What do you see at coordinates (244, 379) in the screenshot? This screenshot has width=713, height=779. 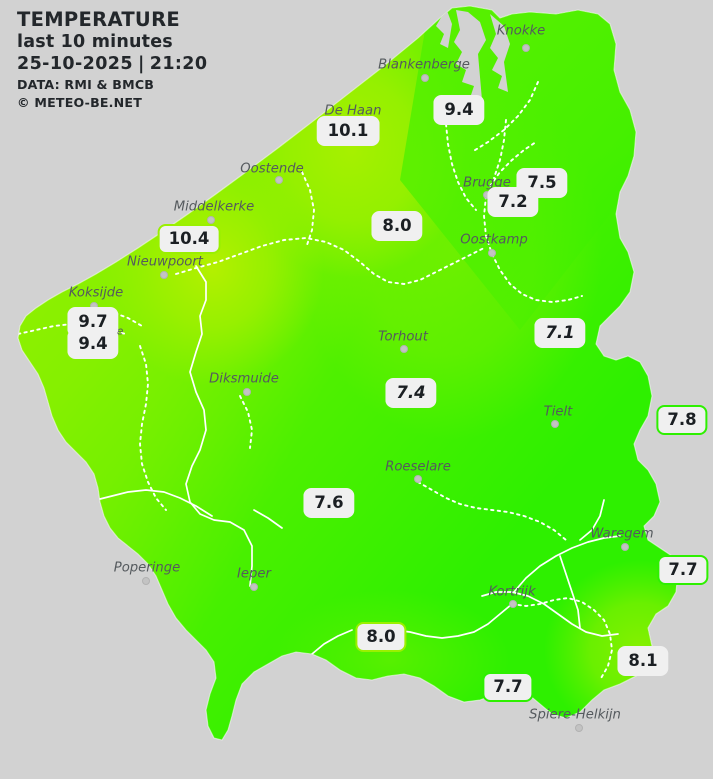 I see `city-label: Diksmuide` at bounding box center [244, 379].